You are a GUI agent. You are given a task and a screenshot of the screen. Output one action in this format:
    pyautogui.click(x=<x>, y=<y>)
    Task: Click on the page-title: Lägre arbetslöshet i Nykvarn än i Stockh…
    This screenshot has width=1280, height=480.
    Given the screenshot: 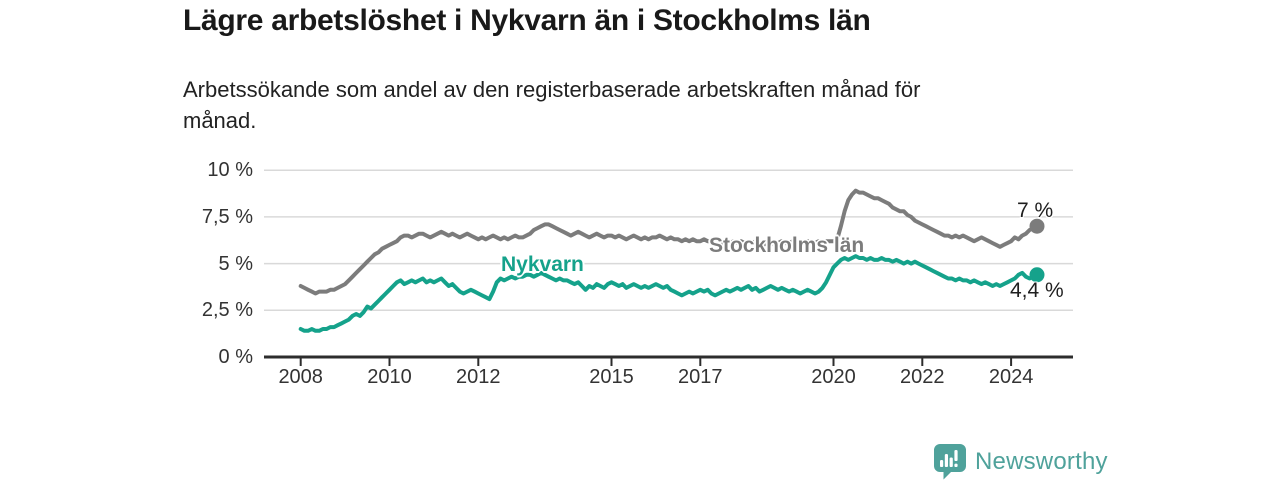 What is the action you would take?
    pyautogui.click(x=527, y=20)
    